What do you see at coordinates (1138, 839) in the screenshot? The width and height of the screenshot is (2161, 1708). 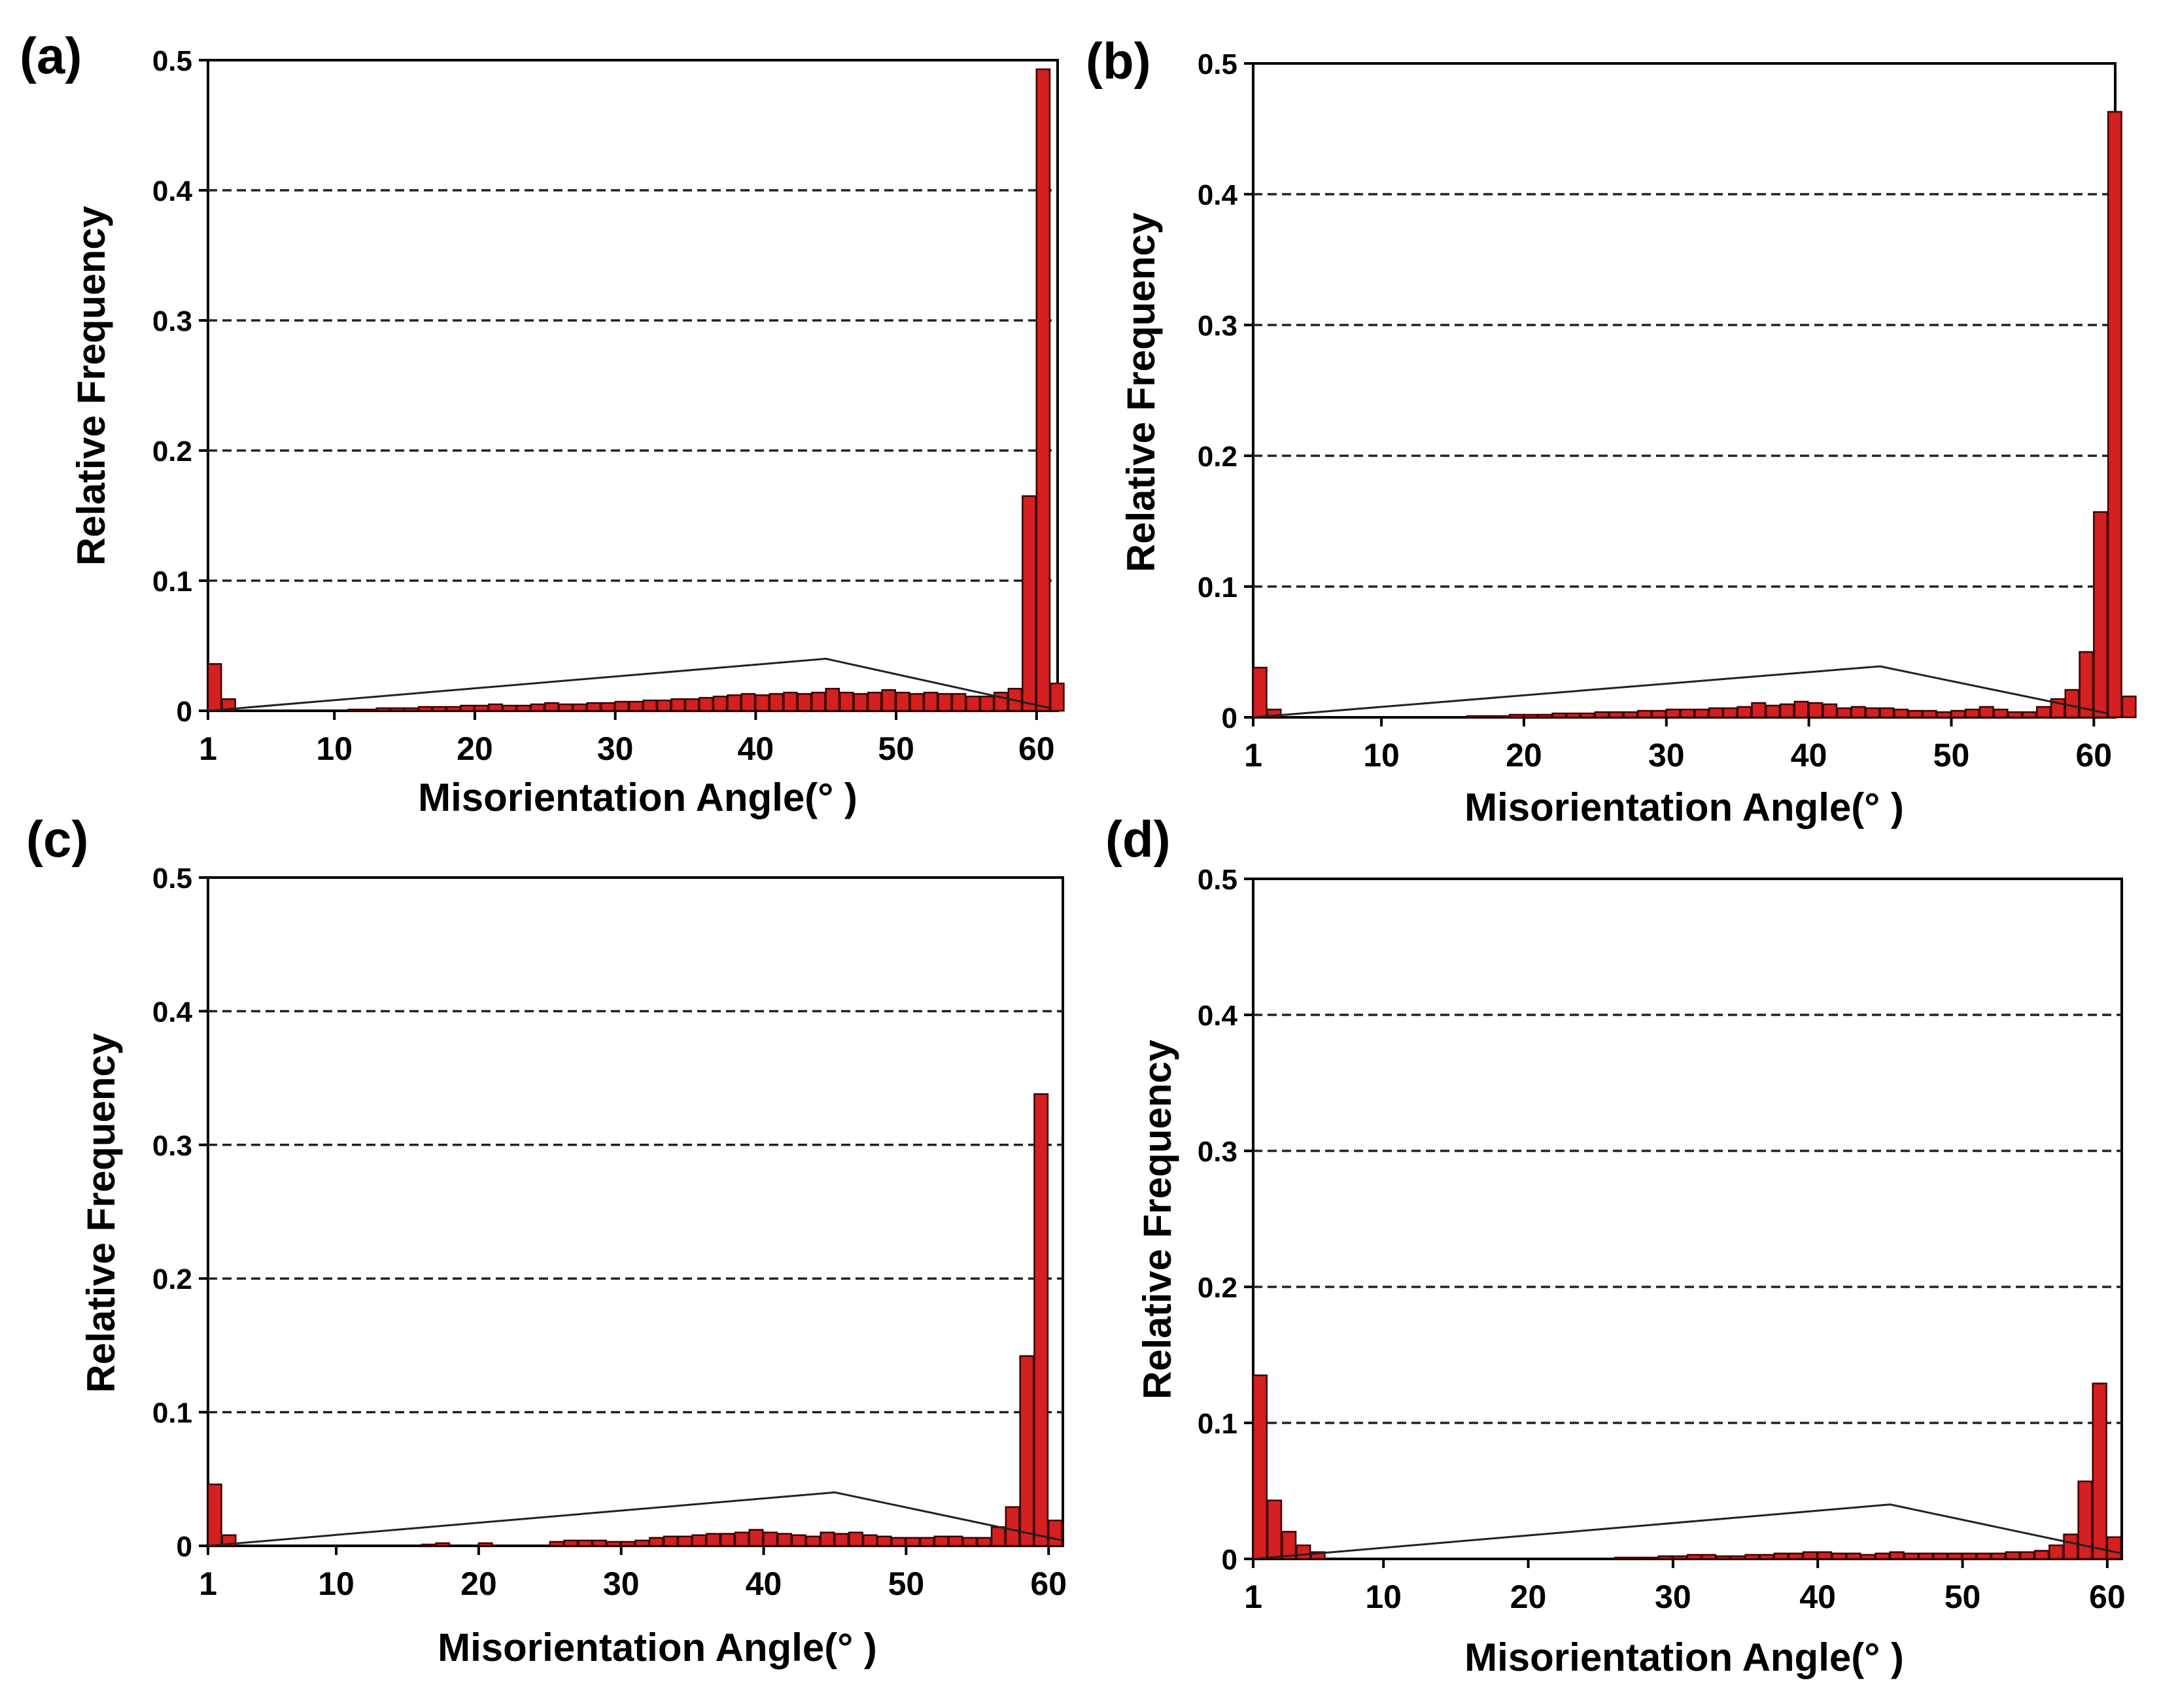 I see `panel-label: (d)` at bounding box center [1138, 839].